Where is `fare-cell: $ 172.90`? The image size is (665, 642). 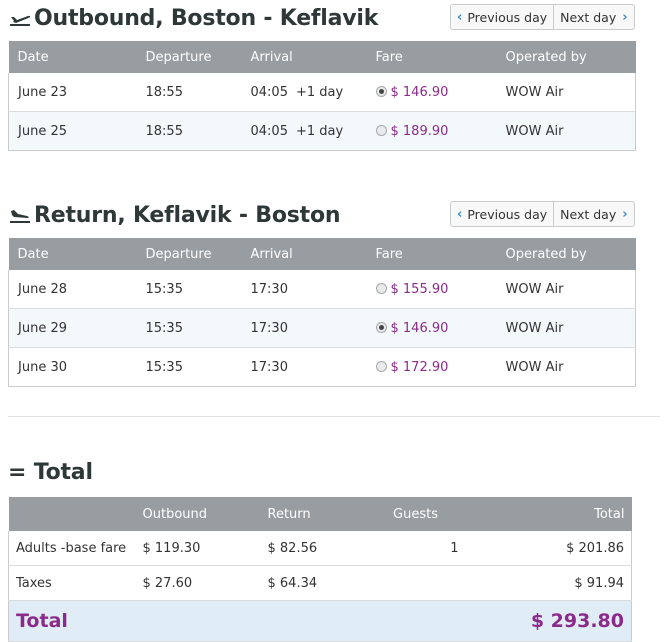
fare-cell: $ 172.90 is located at coordinates (431, 367).